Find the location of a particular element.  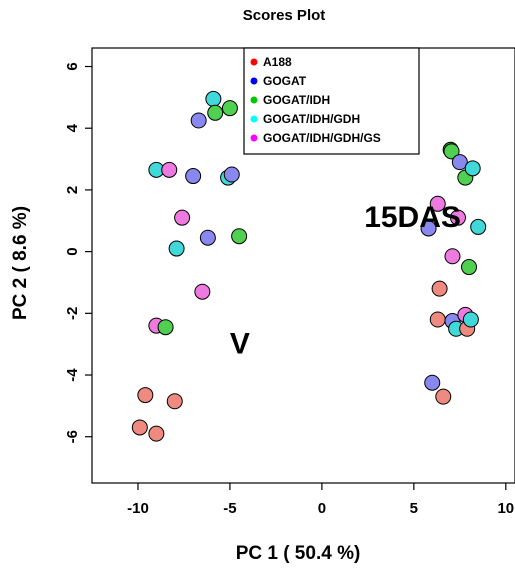

legend-entry-label: GOGAT/IDH/GDH/GS is located at coordinates (322, 138).